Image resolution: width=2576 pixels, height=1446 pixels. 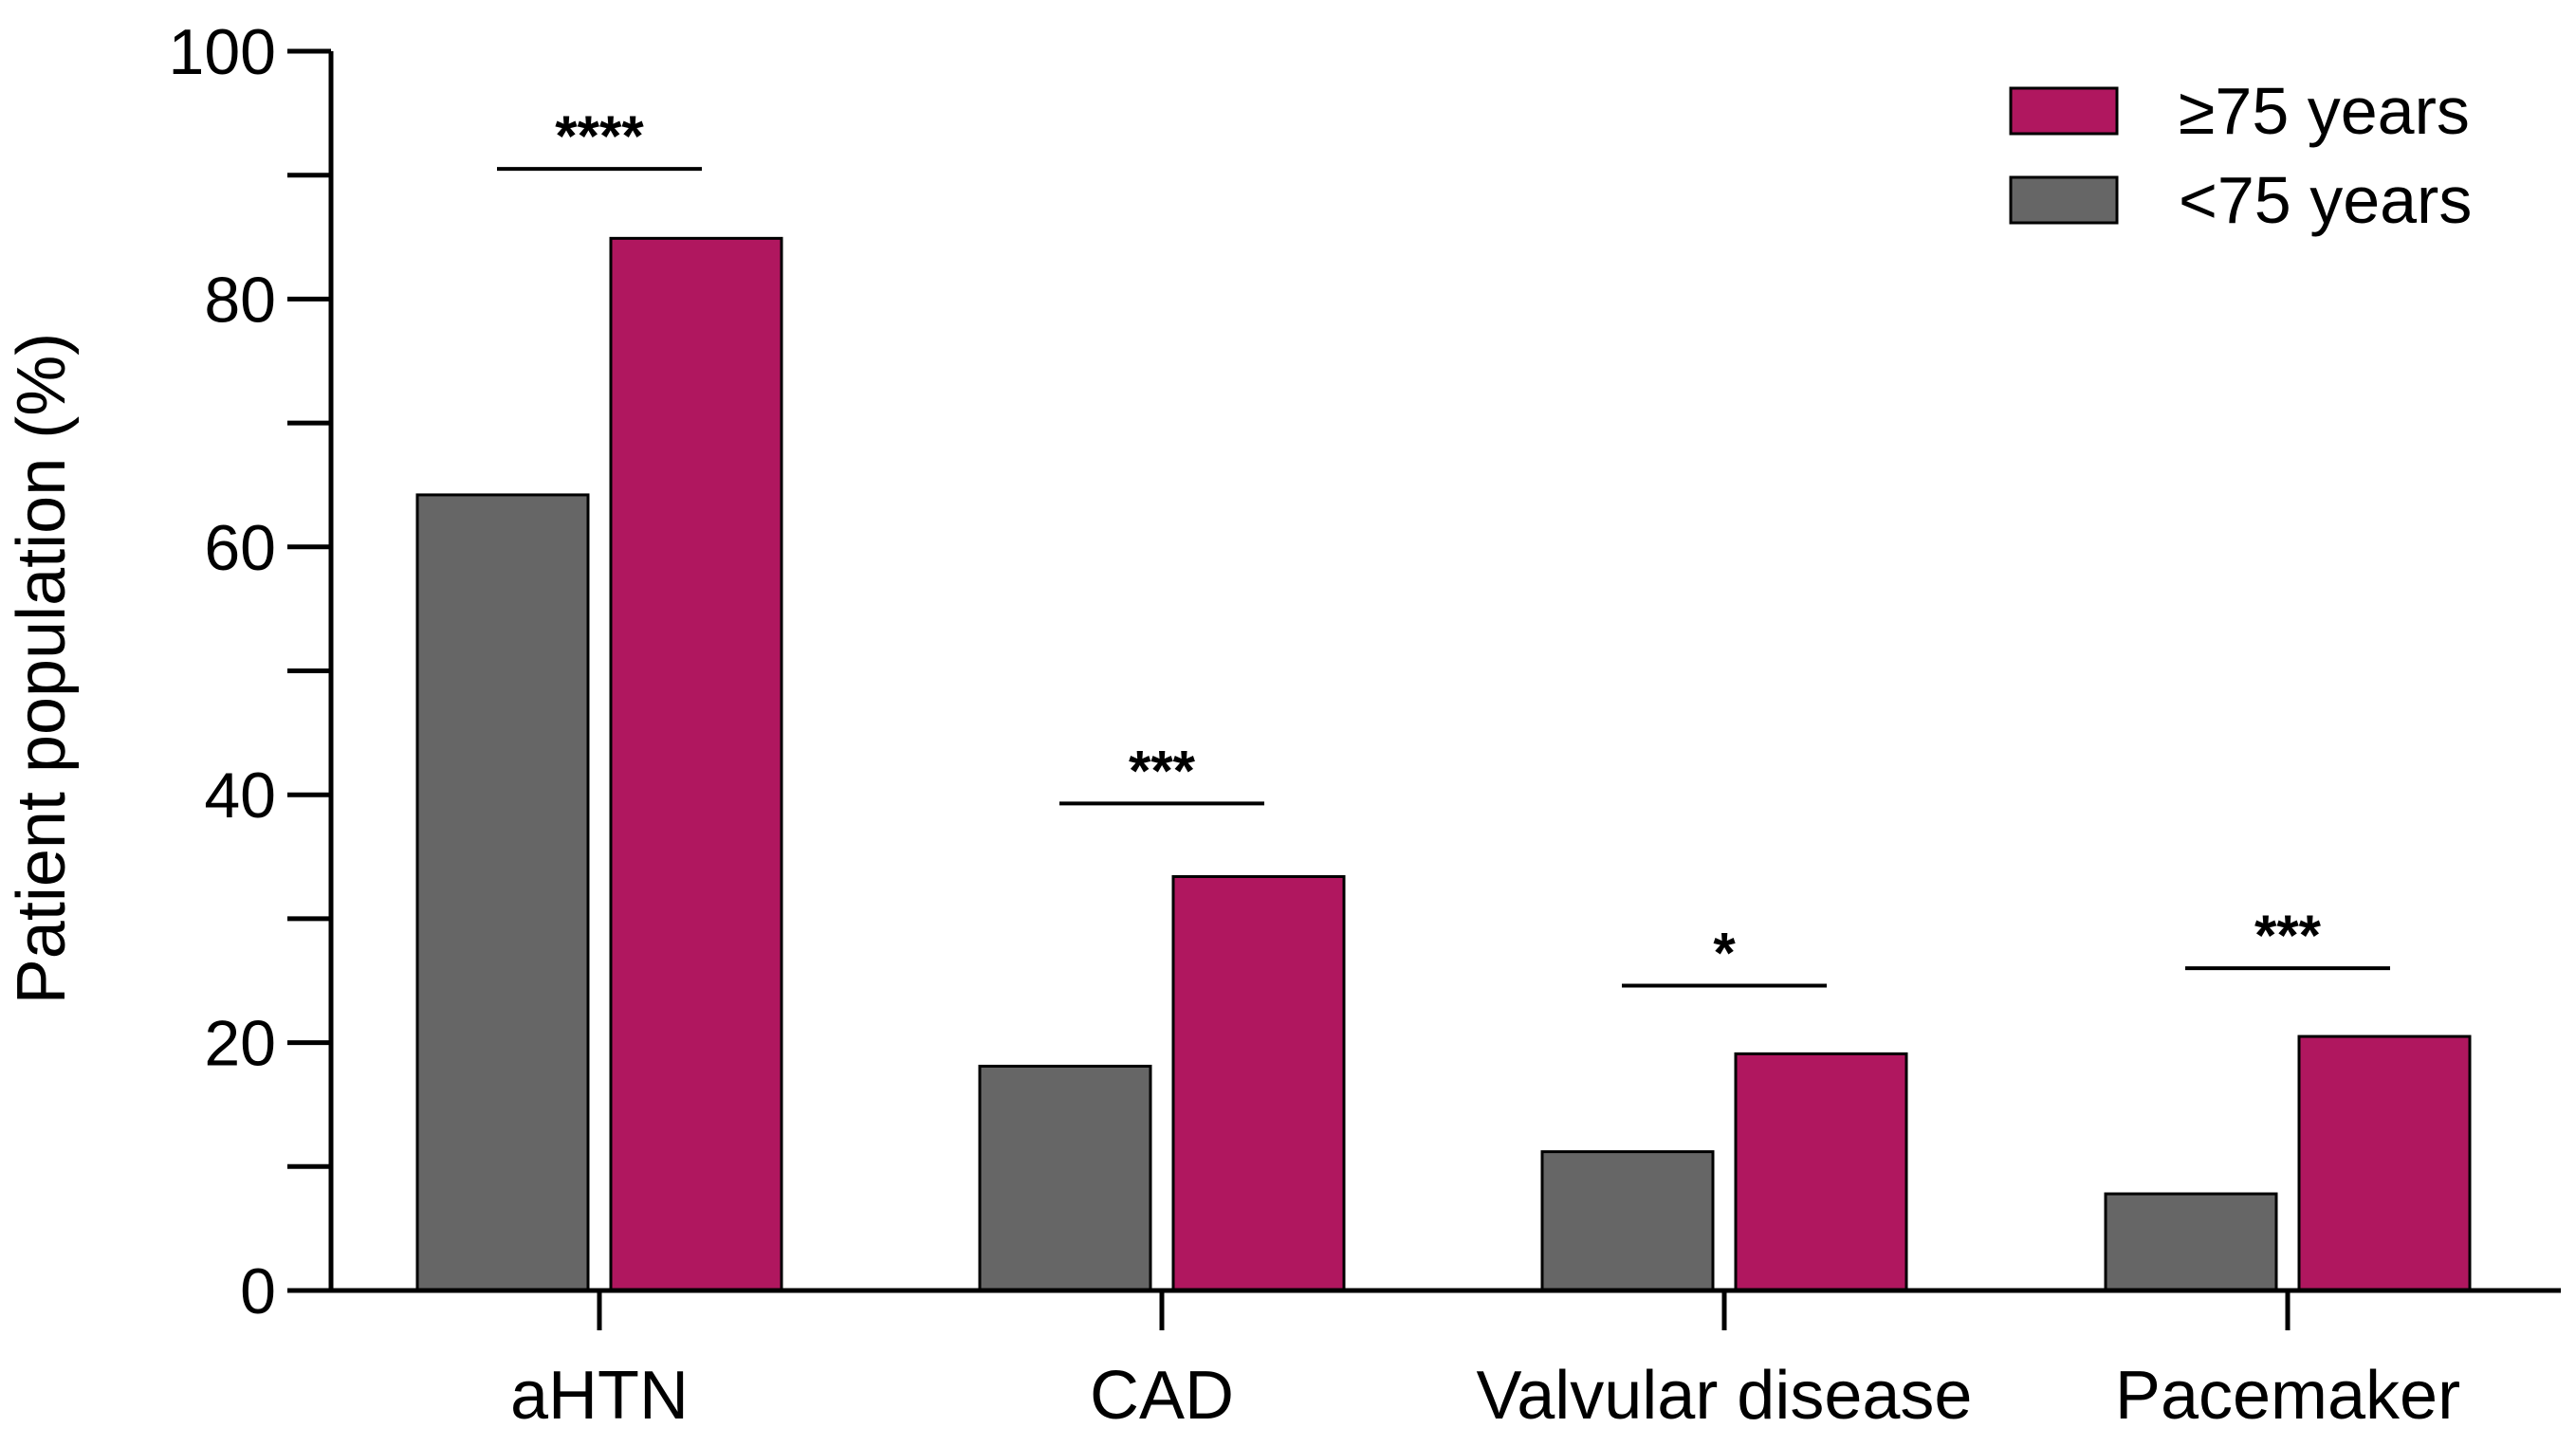 What do you see at coordinates (240, 796) in the screenshot?
I see `y-tick-label-40: 40` at bounding box center [240, 796].